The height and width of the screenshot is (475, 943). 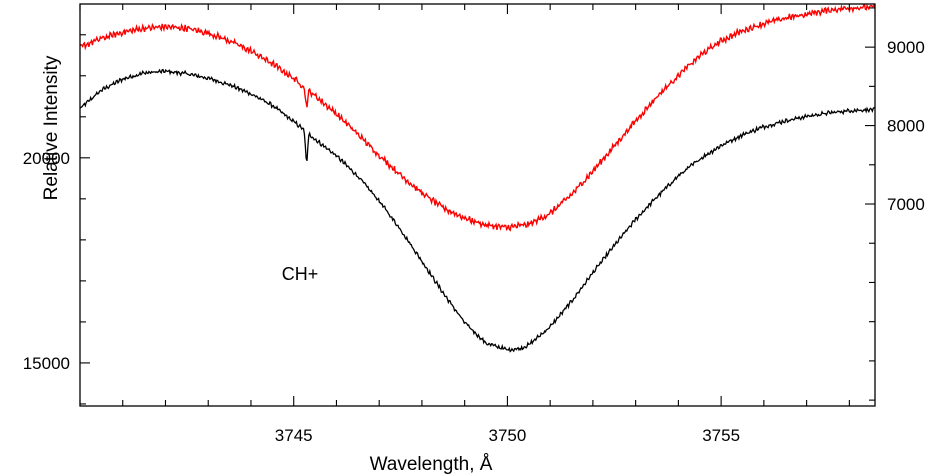 What do you see at coordinates (51, 127) in the screenshot?
I see `y-axis-title: Relative Intensity` at bounding box center [51, 127].